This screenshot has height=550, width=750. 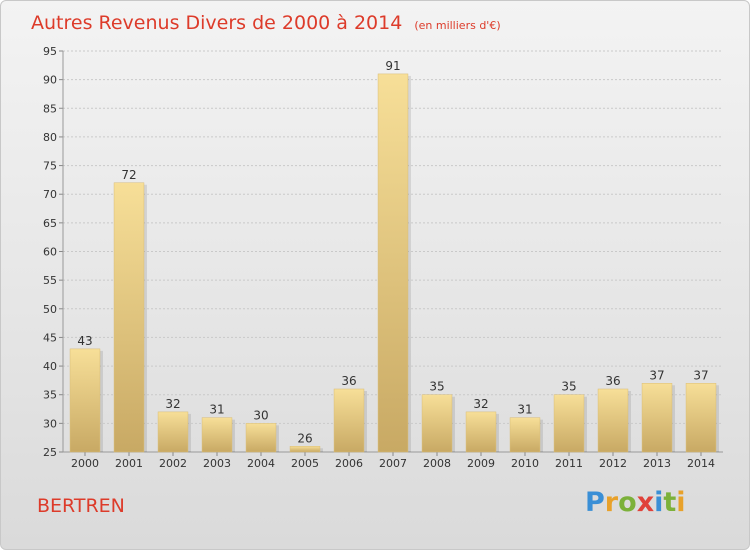 What do you see at coordinates (611, 502) in the screenshot?
I see `logo-letter: r` at bounding box center [611, 502].